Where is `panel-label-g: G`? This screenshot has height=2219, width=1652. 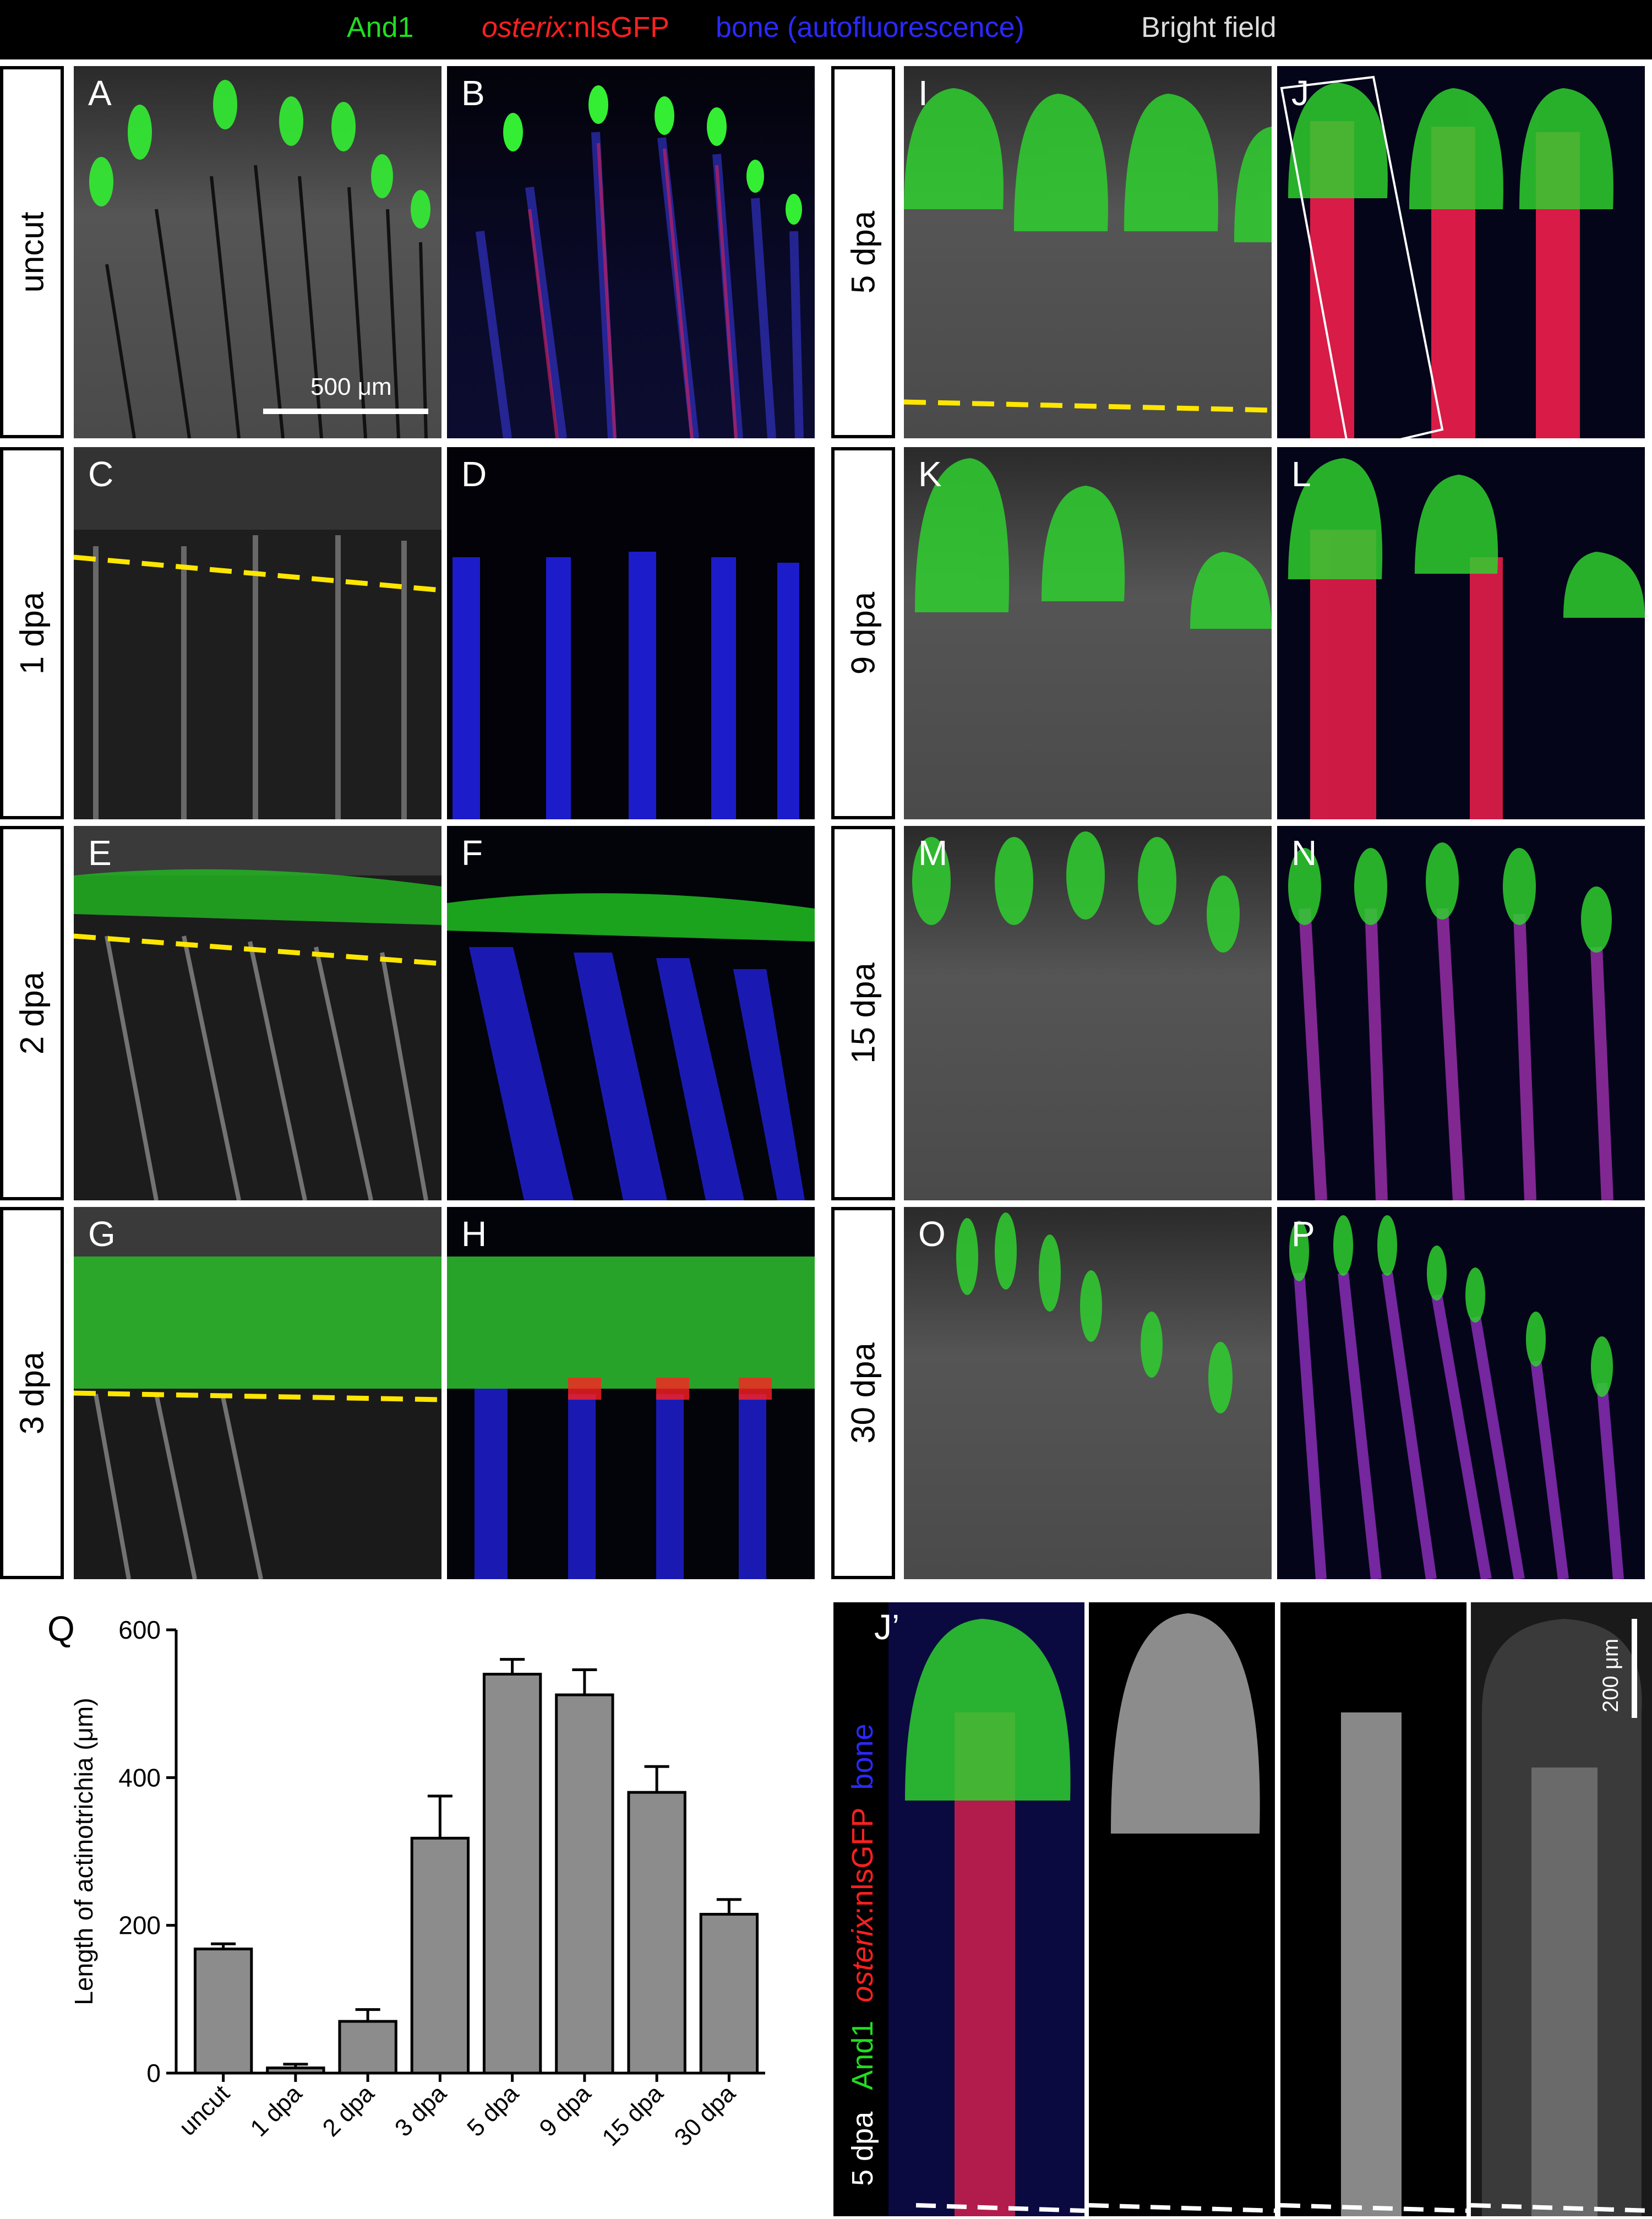 panel-label-g: G is located at coordinates (102, 1234).